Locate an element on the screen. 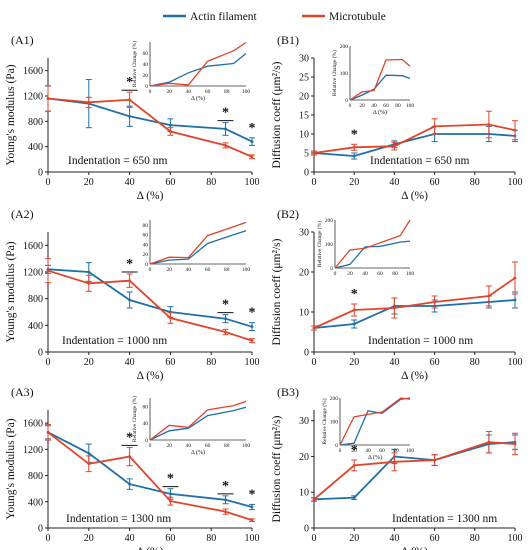  inset-y-tick-label: 80 is located at coordinates (146, 226).